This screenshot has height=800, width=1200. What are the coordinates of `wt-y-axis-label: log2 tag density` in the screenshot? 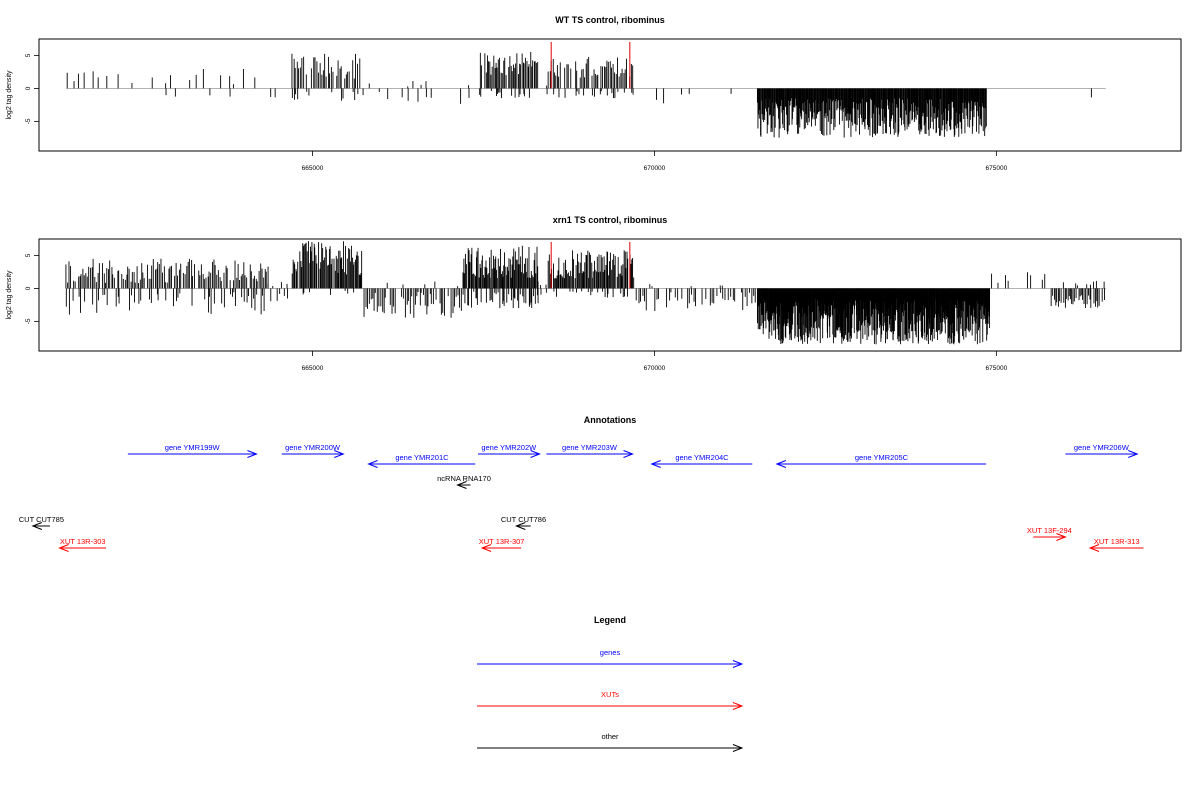 It's located at (9, 95).